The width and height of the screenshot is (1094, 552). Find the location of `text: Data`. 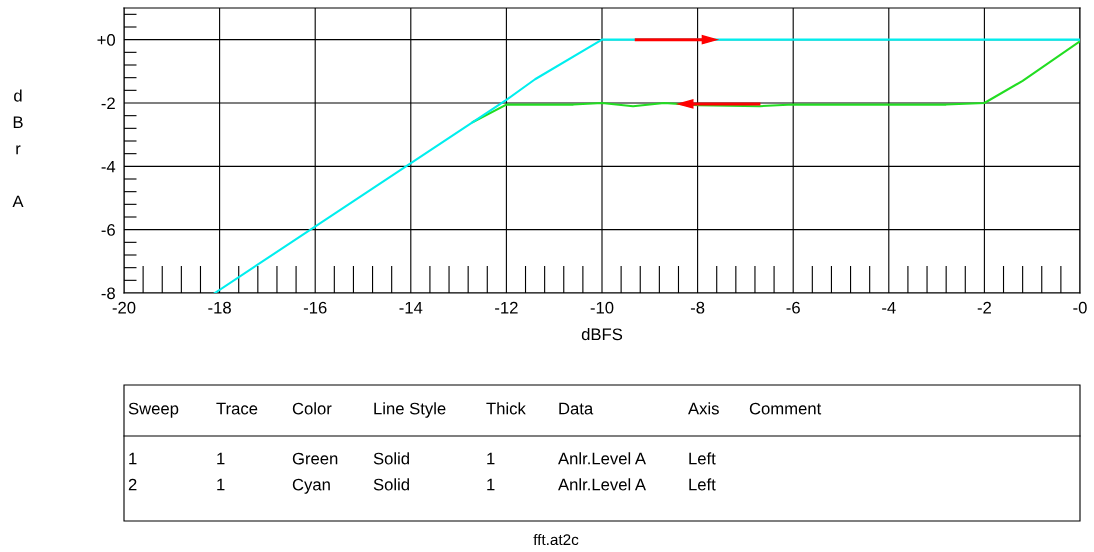

text: Data is located at coordinates (576, 408).